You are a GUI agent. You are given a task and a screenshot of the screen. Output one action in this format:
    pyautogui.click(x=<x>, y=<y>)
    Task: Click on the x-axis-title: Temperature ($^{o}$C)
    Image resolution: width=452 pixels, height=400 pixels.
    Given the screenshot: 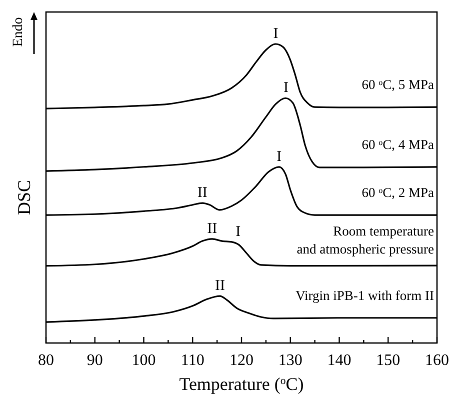 What is the action you would take?
    pyautogui.click(x=241, y=384)
    